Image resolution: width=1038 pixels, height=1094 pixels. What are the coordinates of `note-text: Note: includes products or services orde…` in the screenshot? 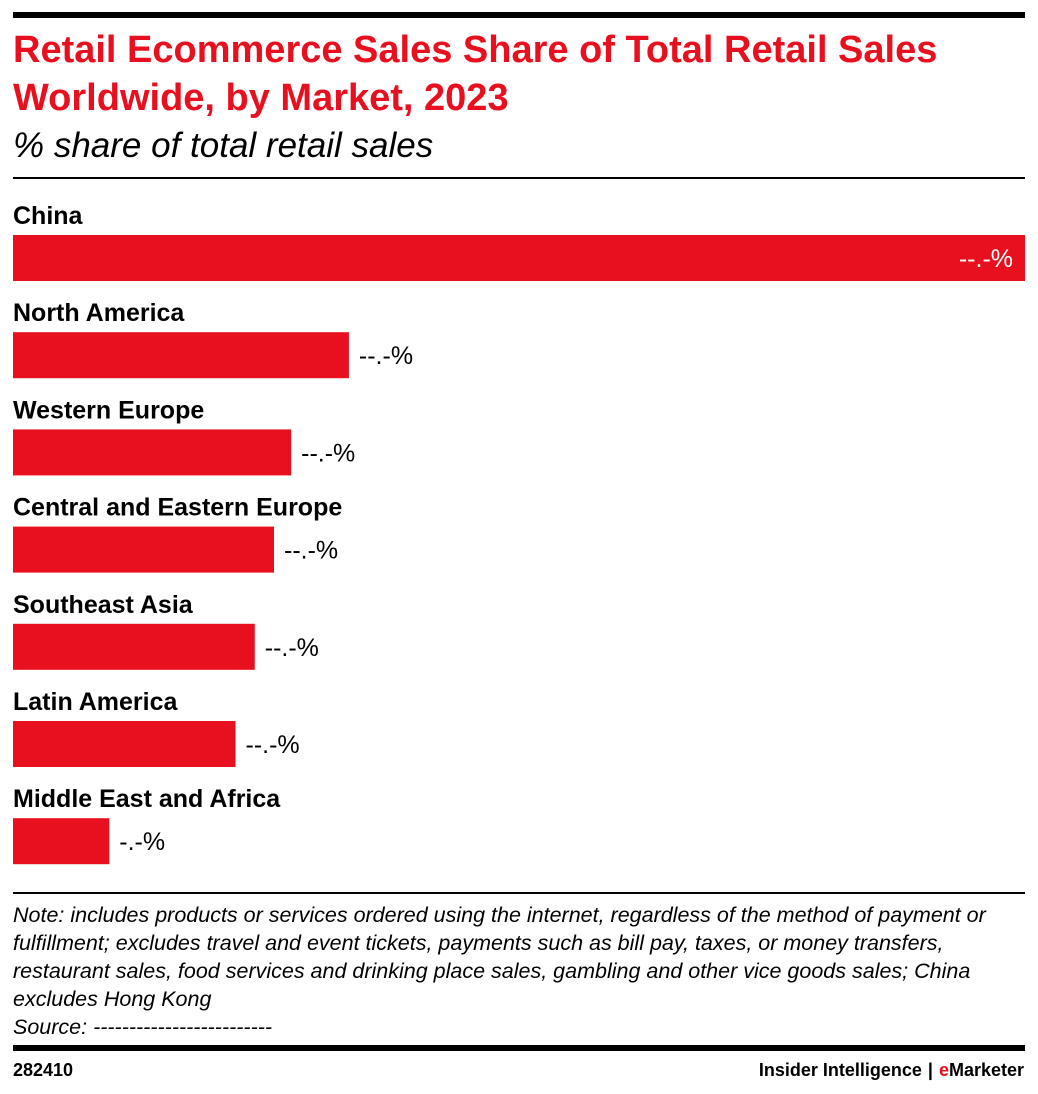 It's located at (499, 957).